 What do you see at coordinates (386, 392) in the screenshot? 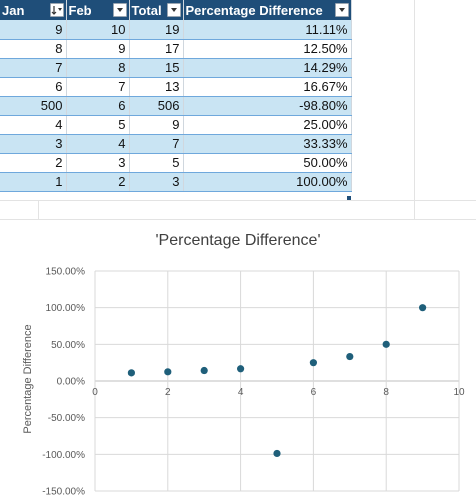
I see `x-tick-label: 8` at bounding box center [386, 392].